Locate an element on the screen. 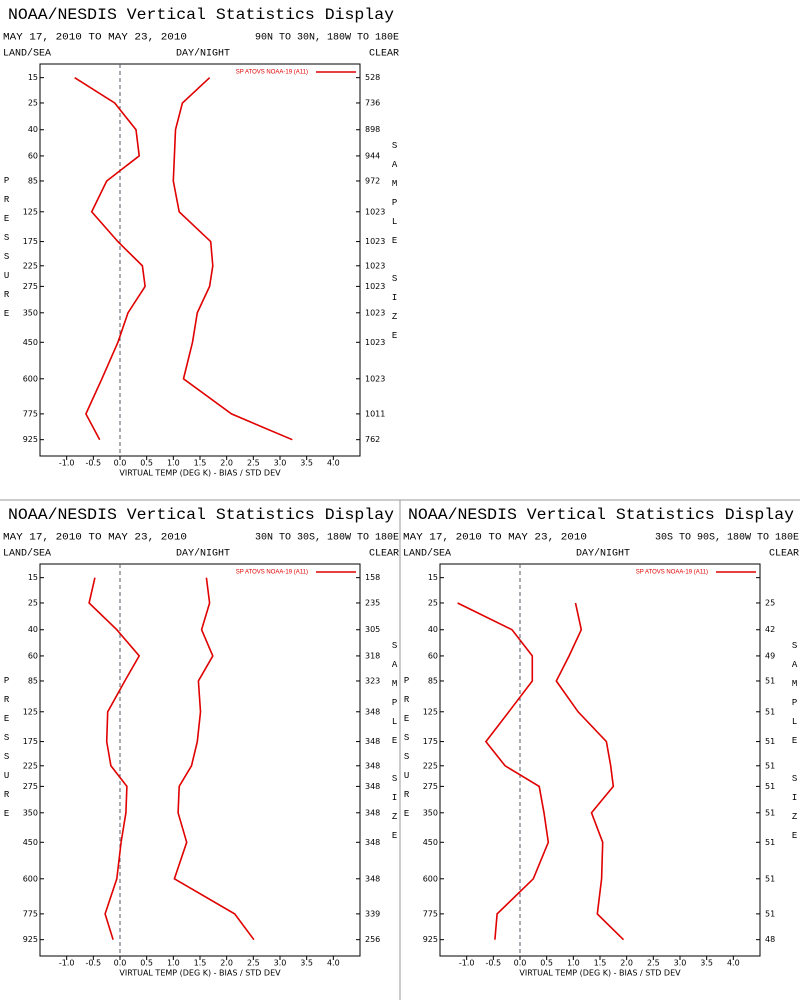  sample-size: 305 is located at coordinates (372, 629).